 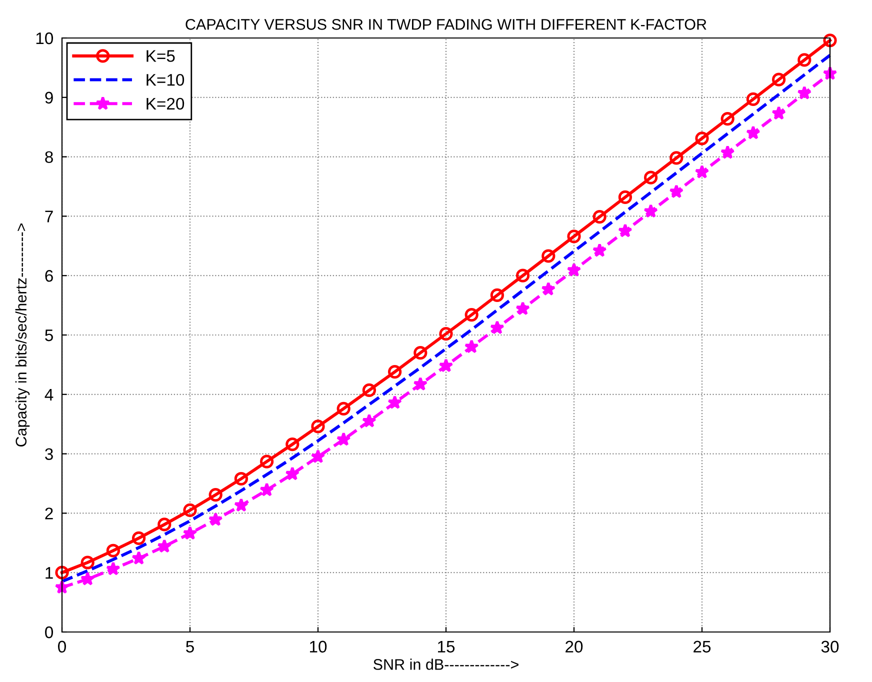 What do you see at coordinates (49, 454) in the screenshot?
I see `y-tick-label: 3` at bounding box center [49, 454].